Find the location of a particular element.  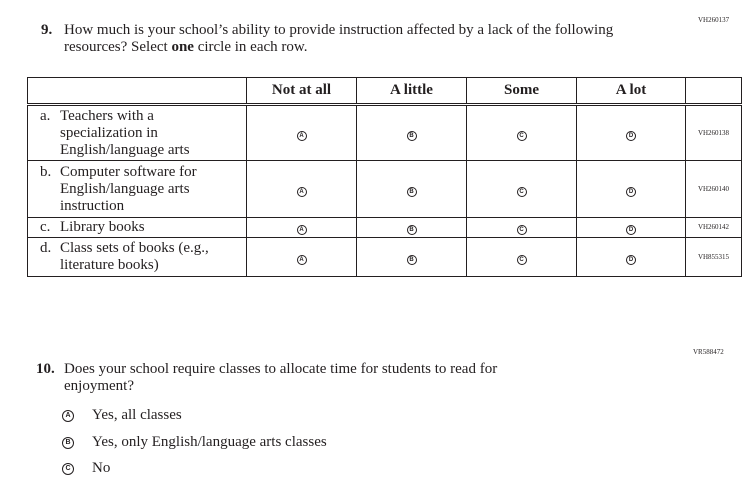

row-letter: d. is located at coordinates (46, 248).